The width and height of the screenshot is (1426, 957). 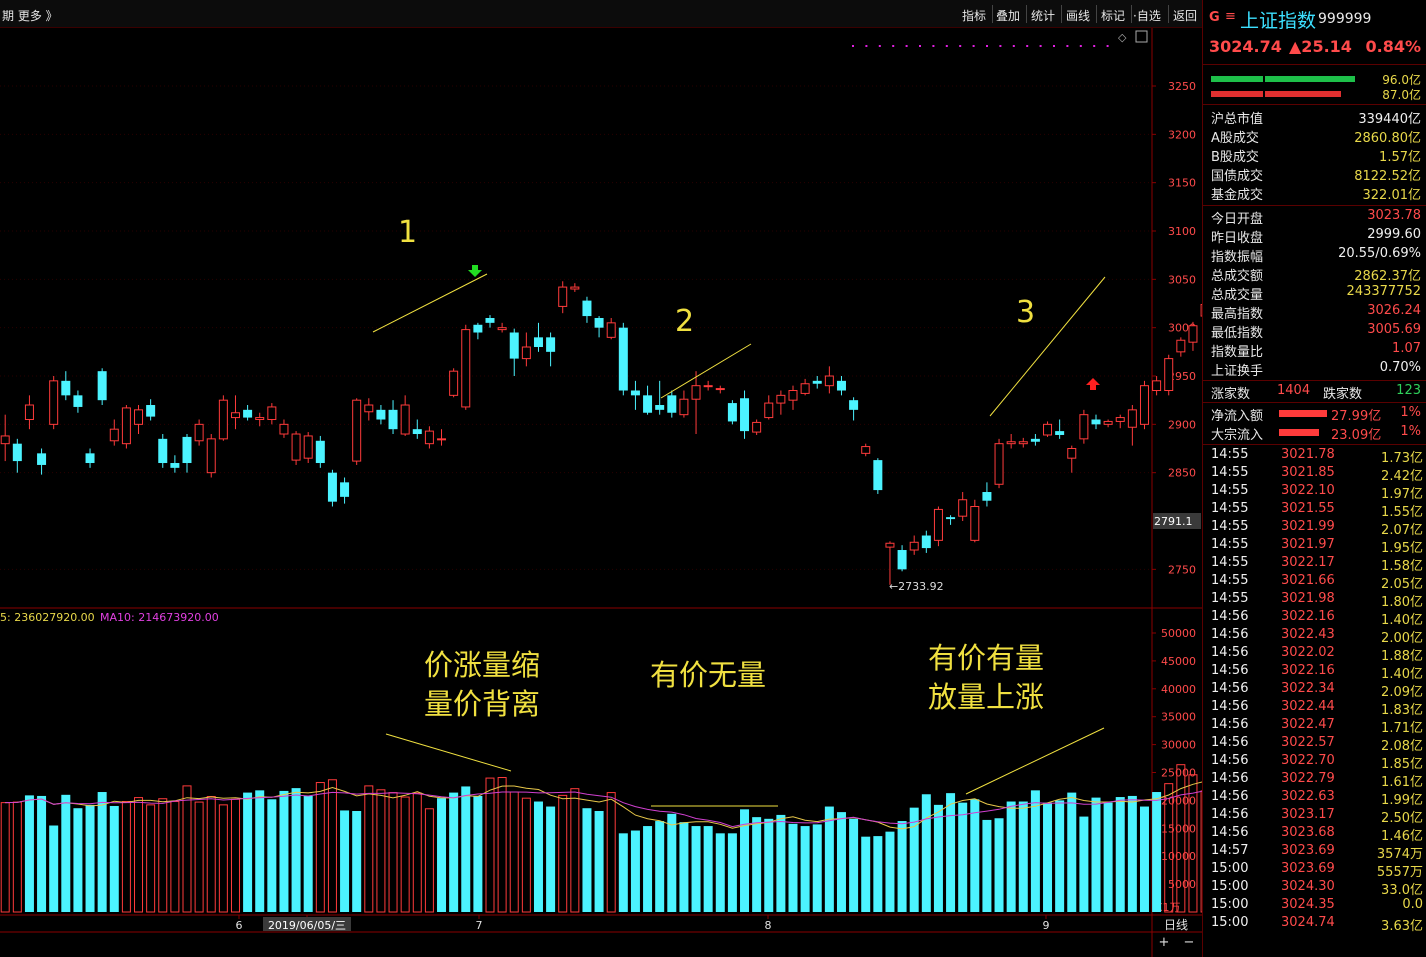 I want to click on stat-value: 3005.69, so click(x=1394, y=329).